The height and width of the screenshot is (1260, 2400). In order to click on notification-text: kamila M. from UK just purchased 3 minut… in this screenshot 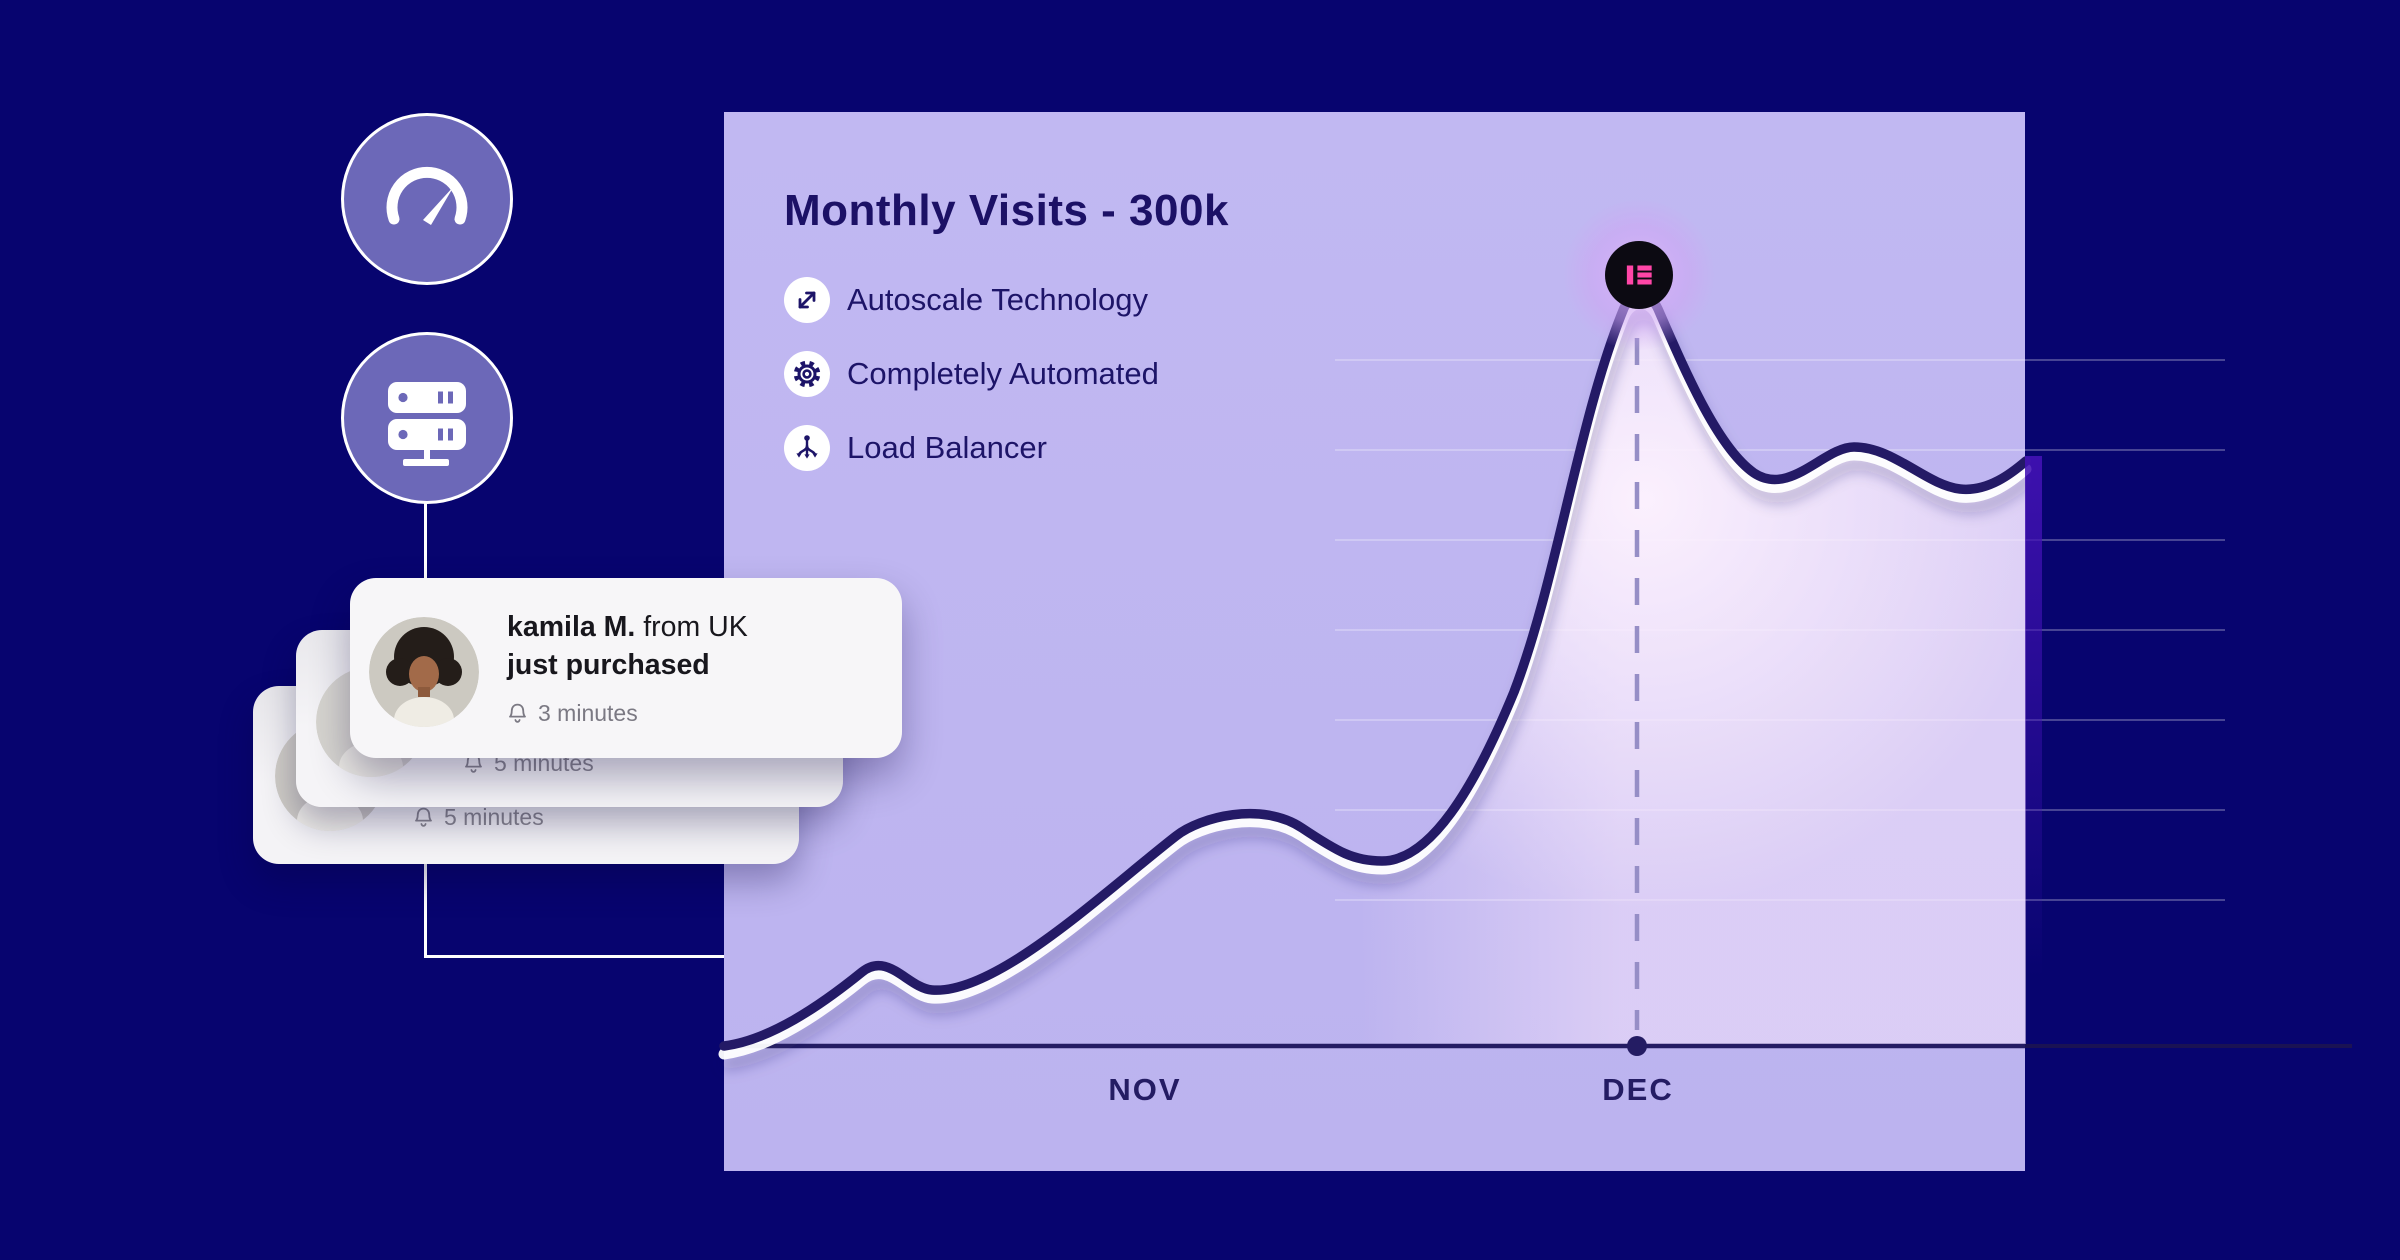, I will do `click(627, 667)`.